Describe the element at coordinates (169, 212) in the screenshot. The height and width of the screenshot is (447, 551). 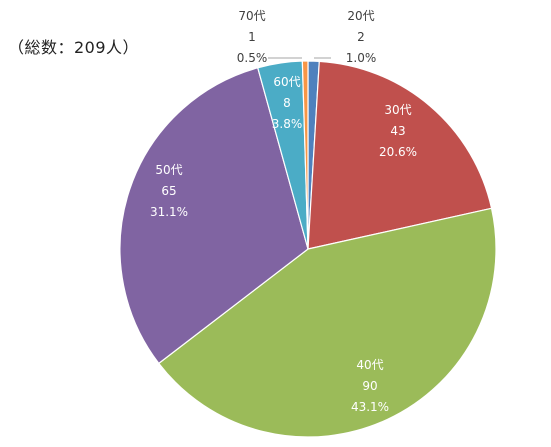
I see `slice-label-percent: 31.1%` at that location.